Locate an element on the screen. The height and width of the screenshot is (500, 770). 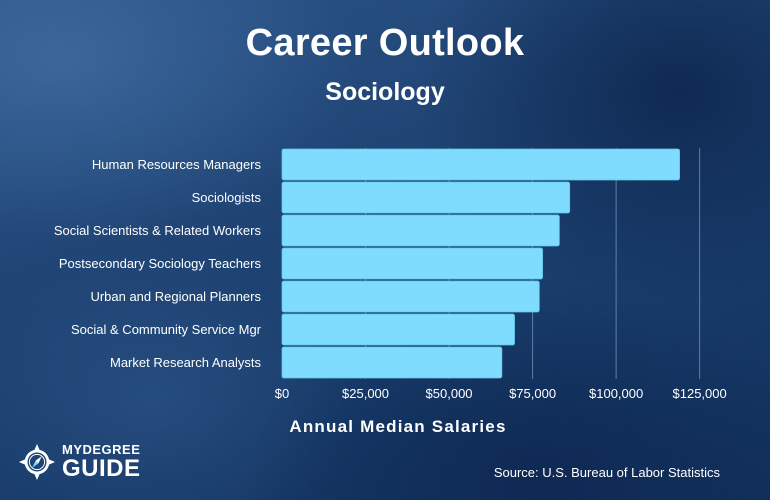
chart-subtitle: Sociology is located at coordinates (385, 92).